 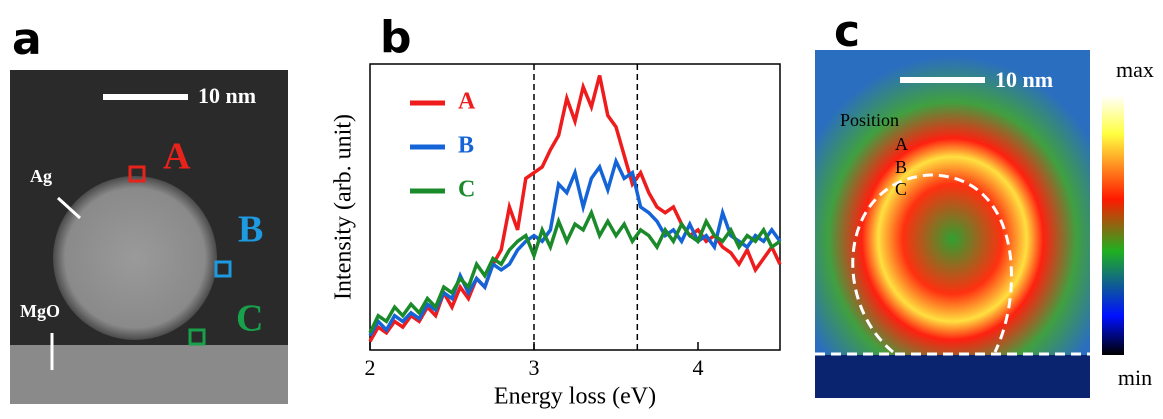 I want to click on x-tick-label: 3, so click(x=534, y=367).